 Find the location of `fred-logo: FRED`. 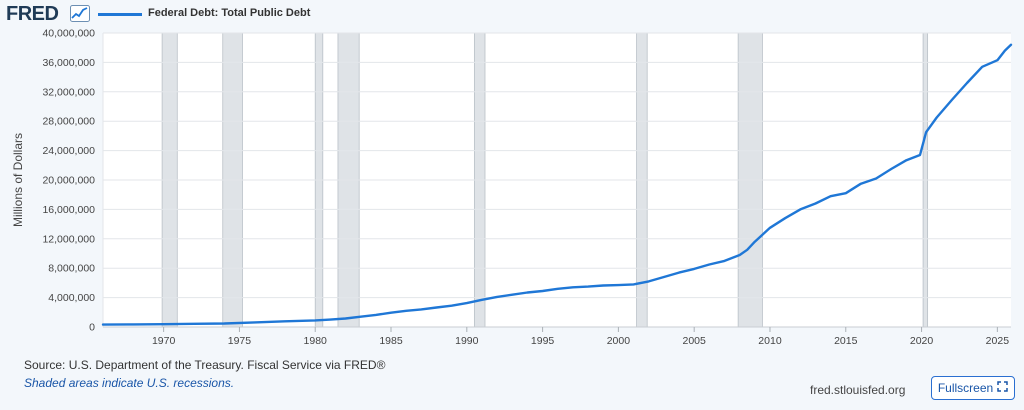

fred-logo: FRED is located at coordinates (32, 14).